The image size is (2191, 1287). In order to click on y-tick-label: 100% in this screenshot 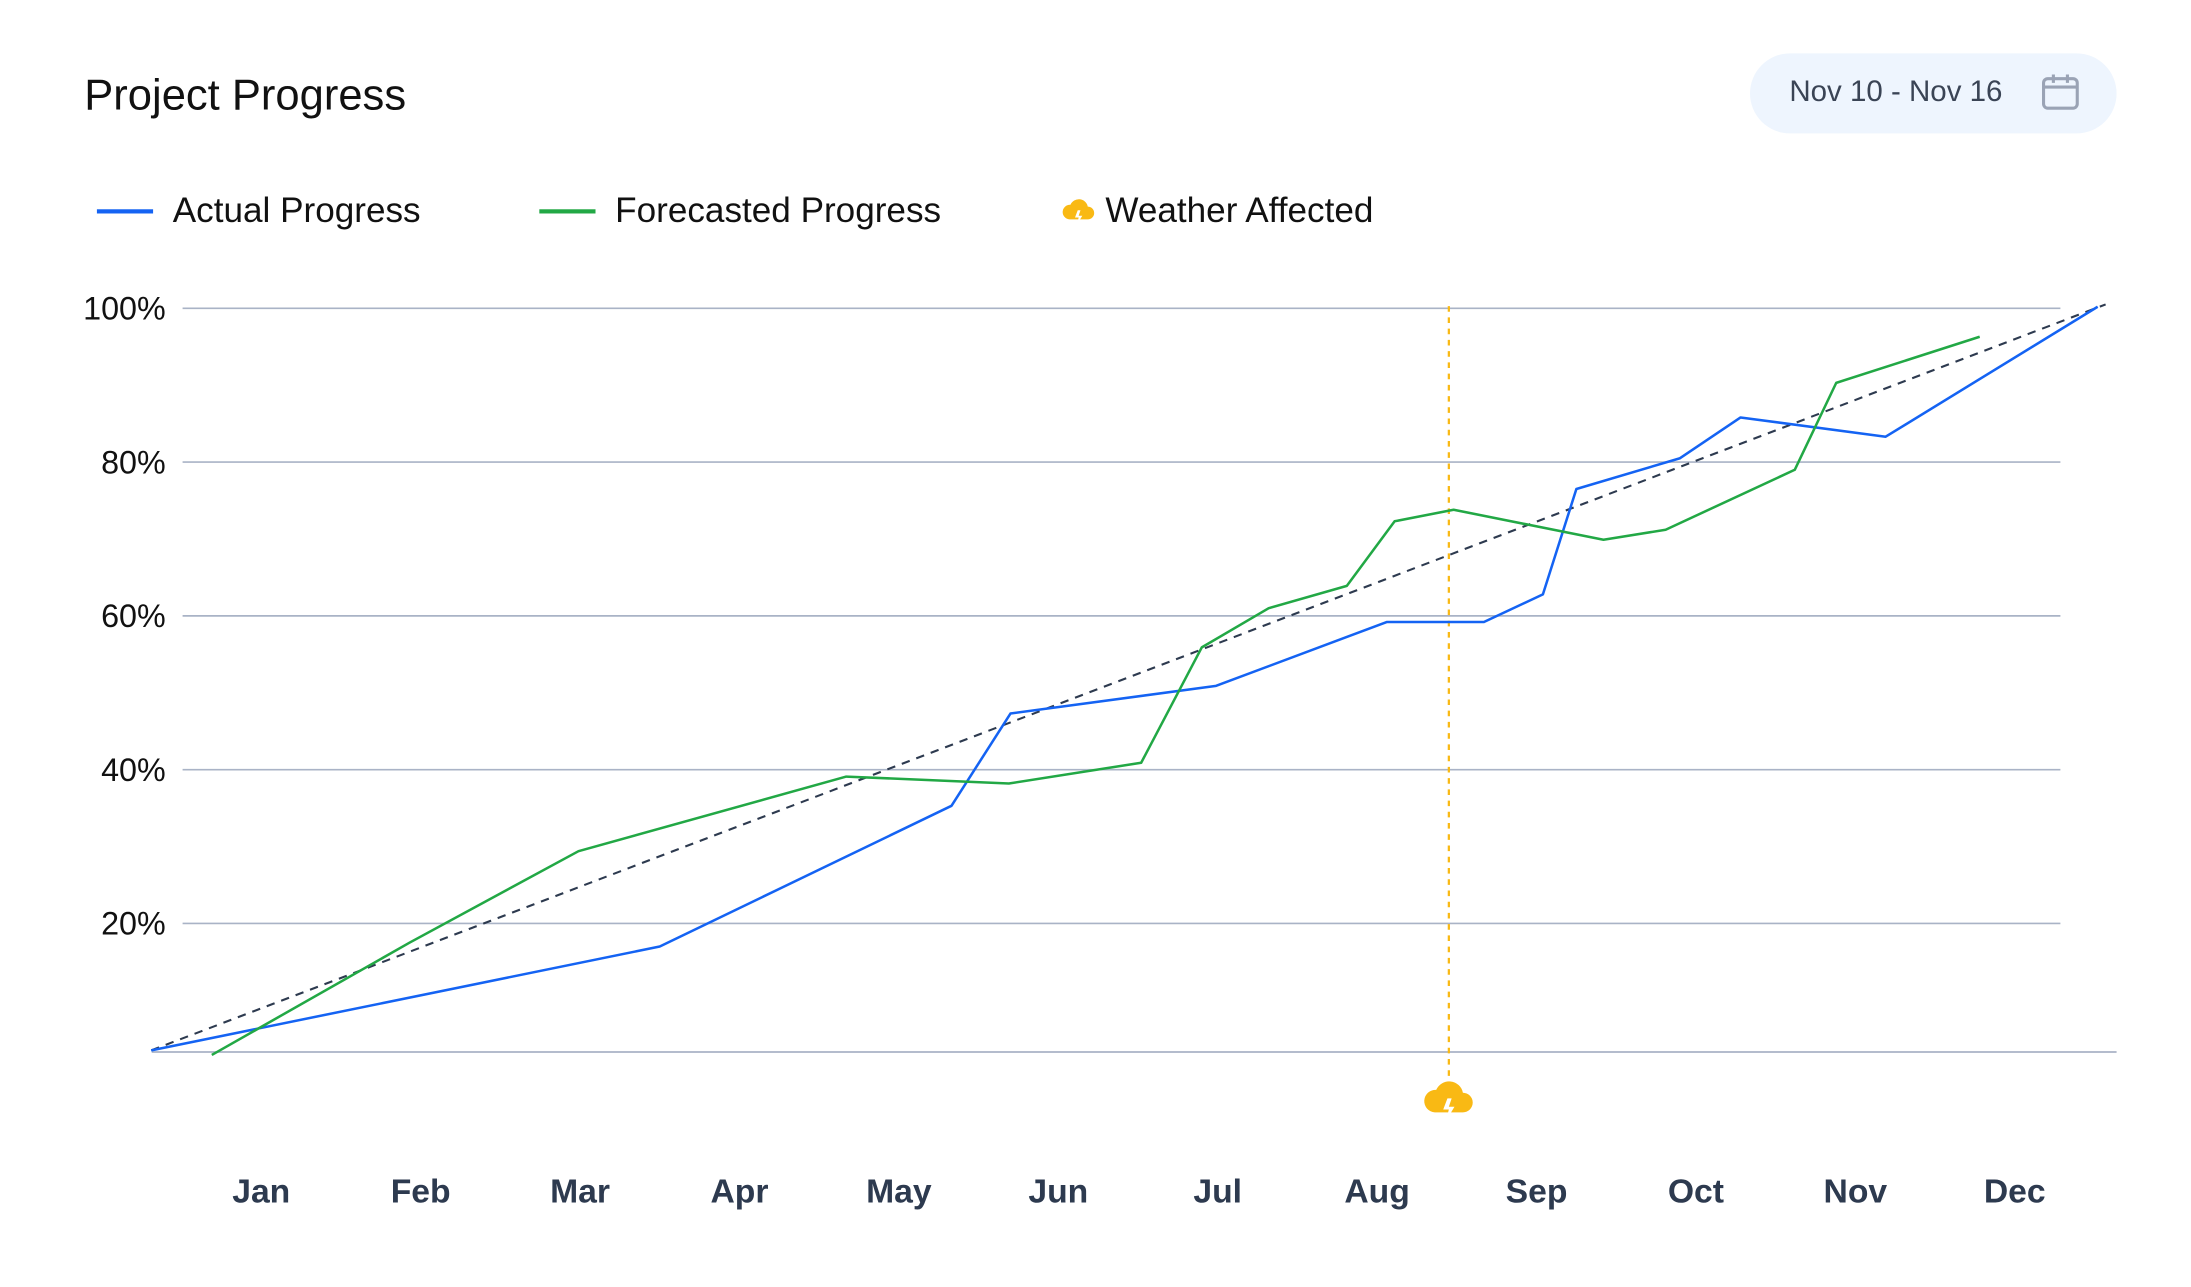, I will do `click(124, 309)`.